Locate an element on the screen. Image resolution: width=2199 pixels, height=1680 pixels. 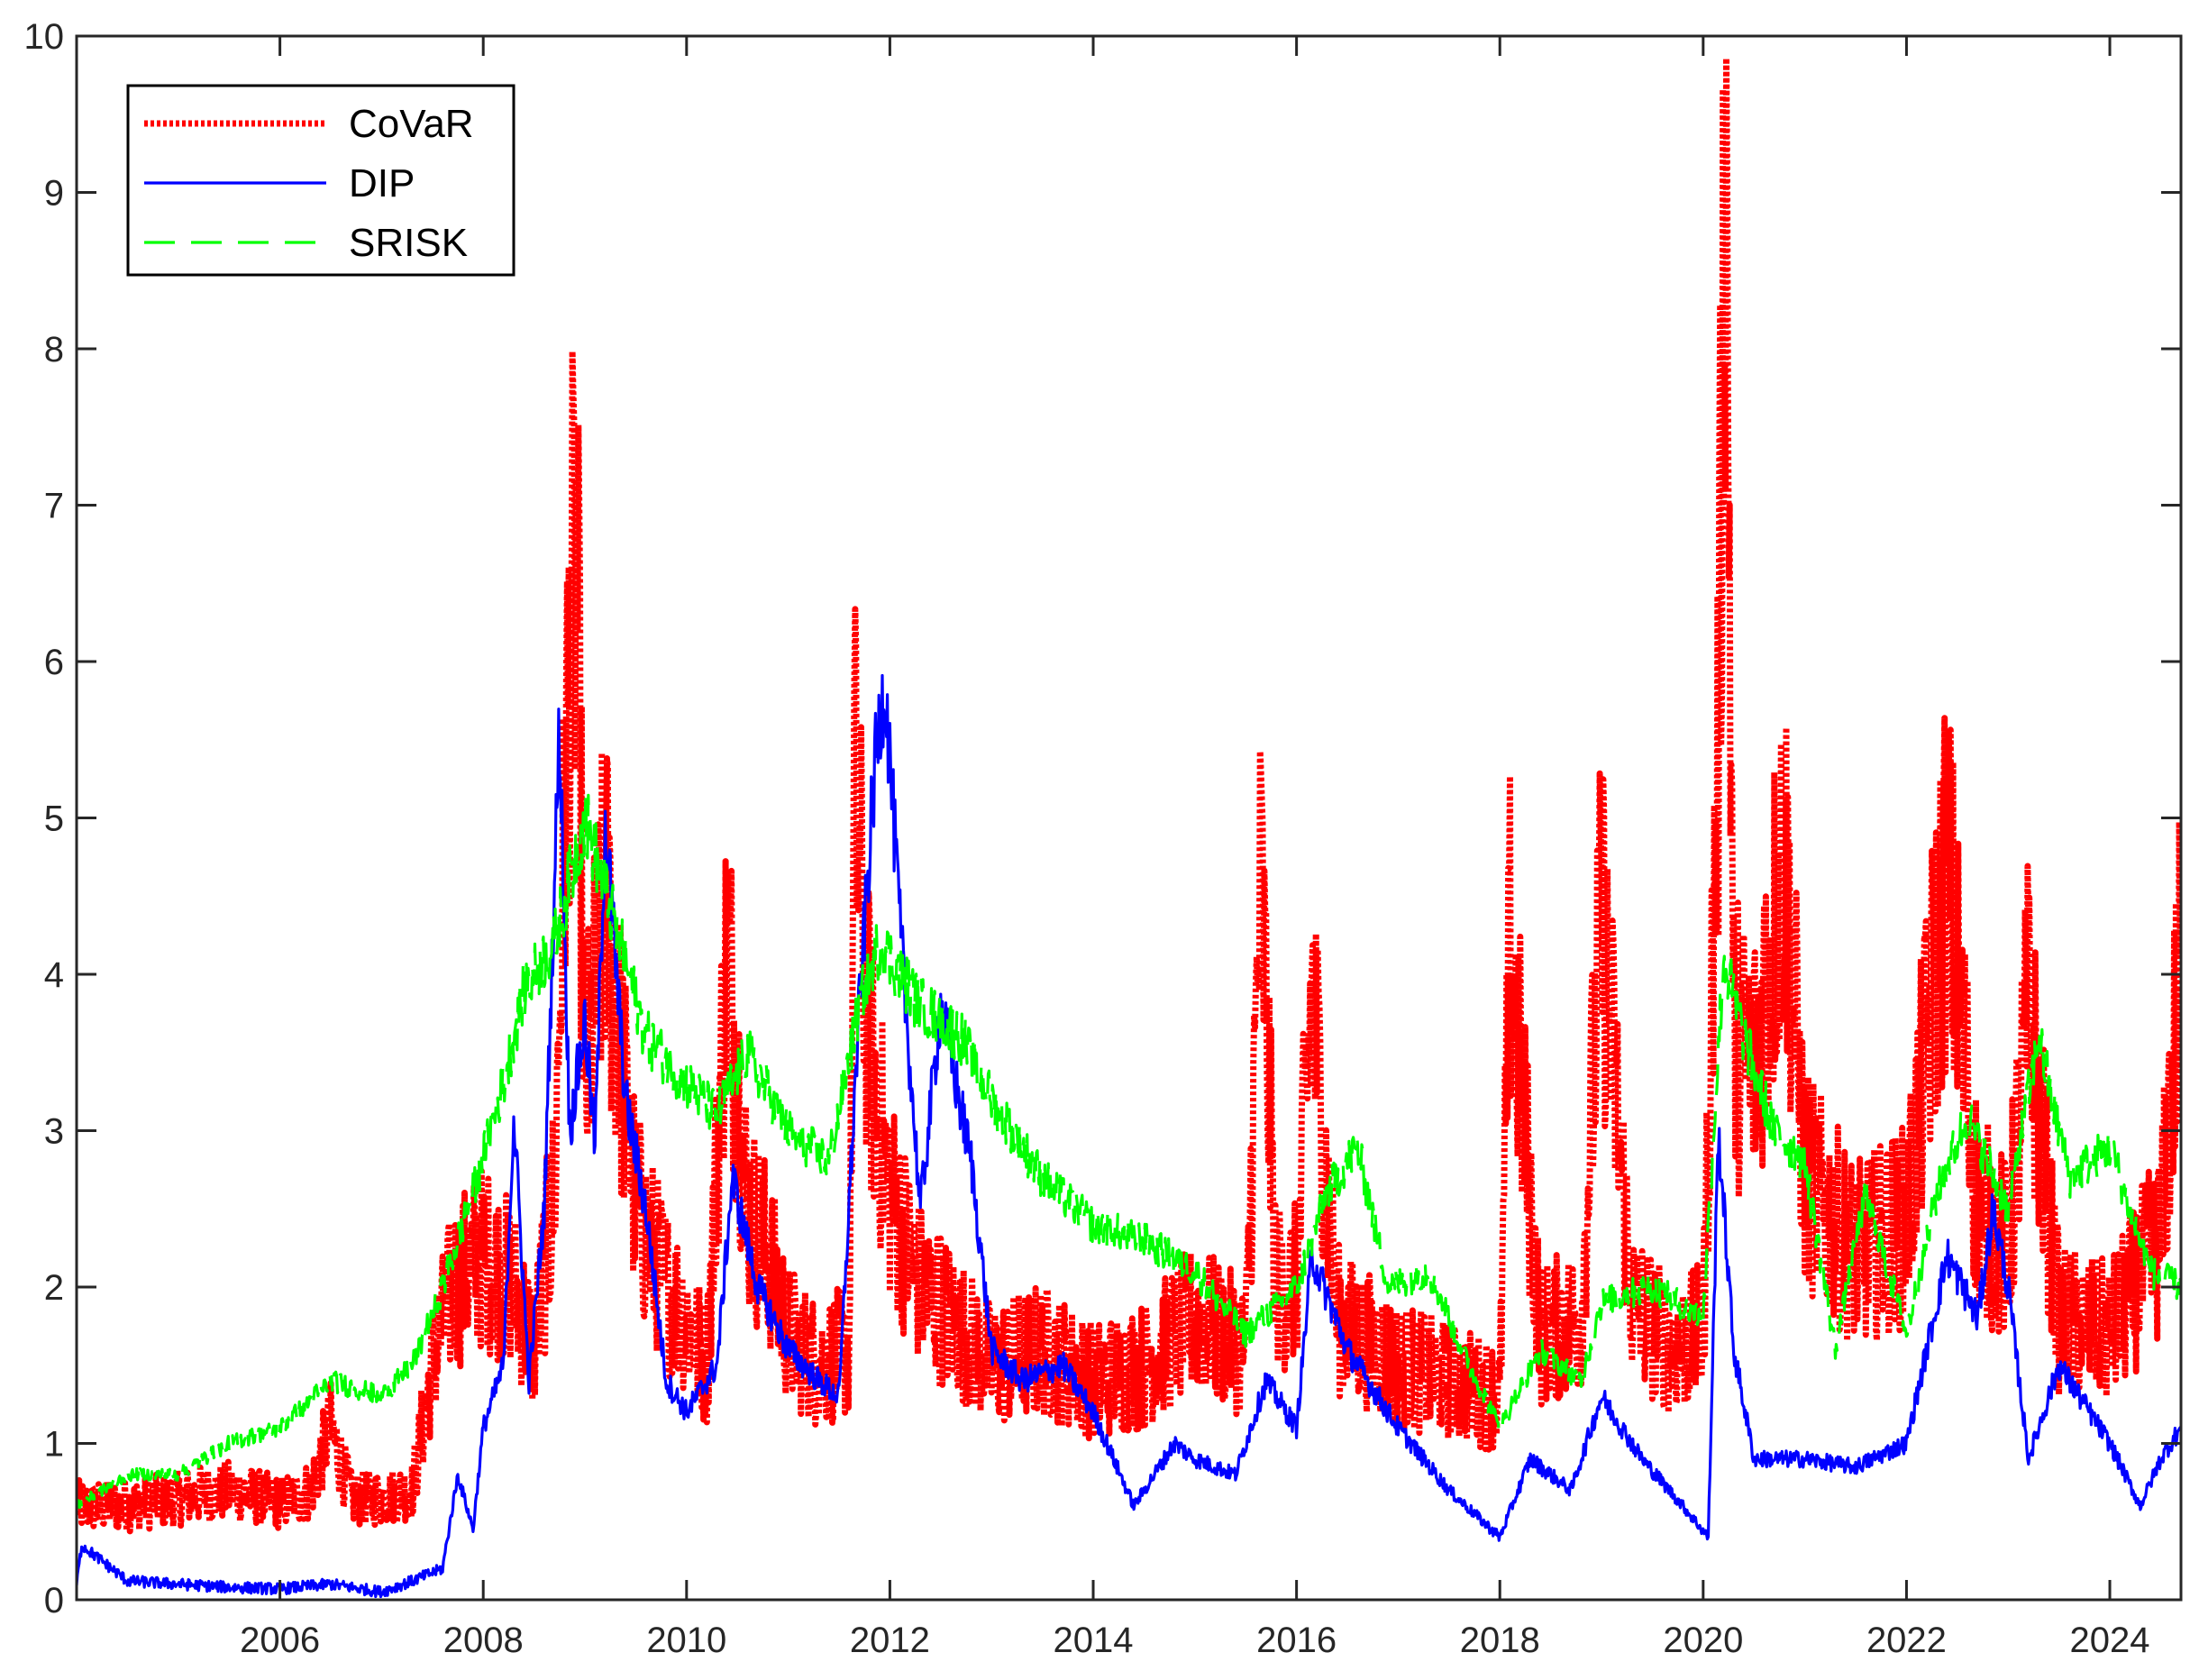
y-tick-label: 1 is located at coordinates (54, 1445).